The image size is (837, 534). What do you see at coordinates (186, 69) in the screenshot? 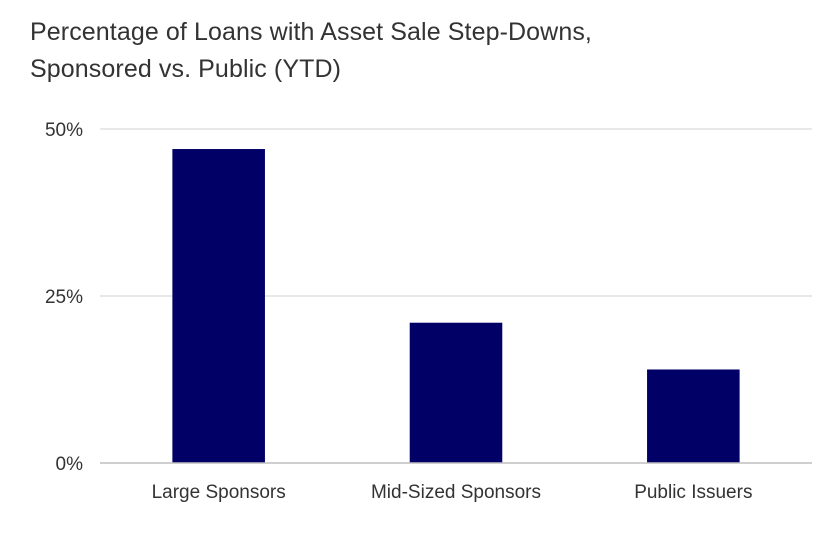
I see `chart-title-line-2: Sponsored vs. Public (YTD)` at bounding box center [186, 69].